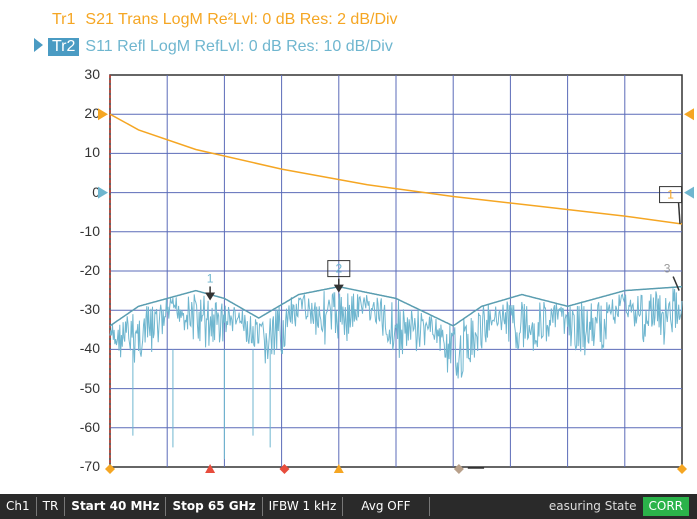  Describe the element at coordinates (116, 506) in the screenshot. I see `start-freq: Start 40 MHz` at that location.